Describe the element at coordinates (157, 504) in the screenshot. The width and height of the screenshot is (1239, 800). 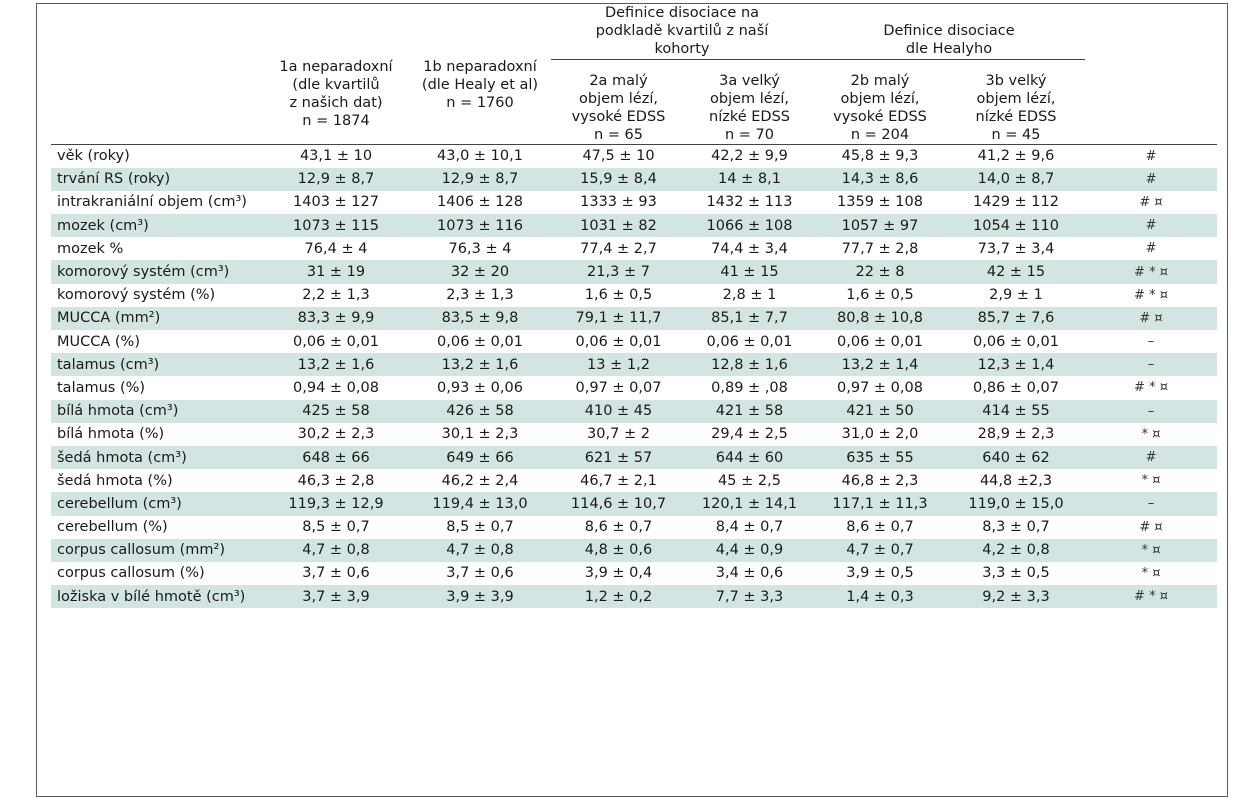
I see `row-label: cerebellum (cm³)` at that location.